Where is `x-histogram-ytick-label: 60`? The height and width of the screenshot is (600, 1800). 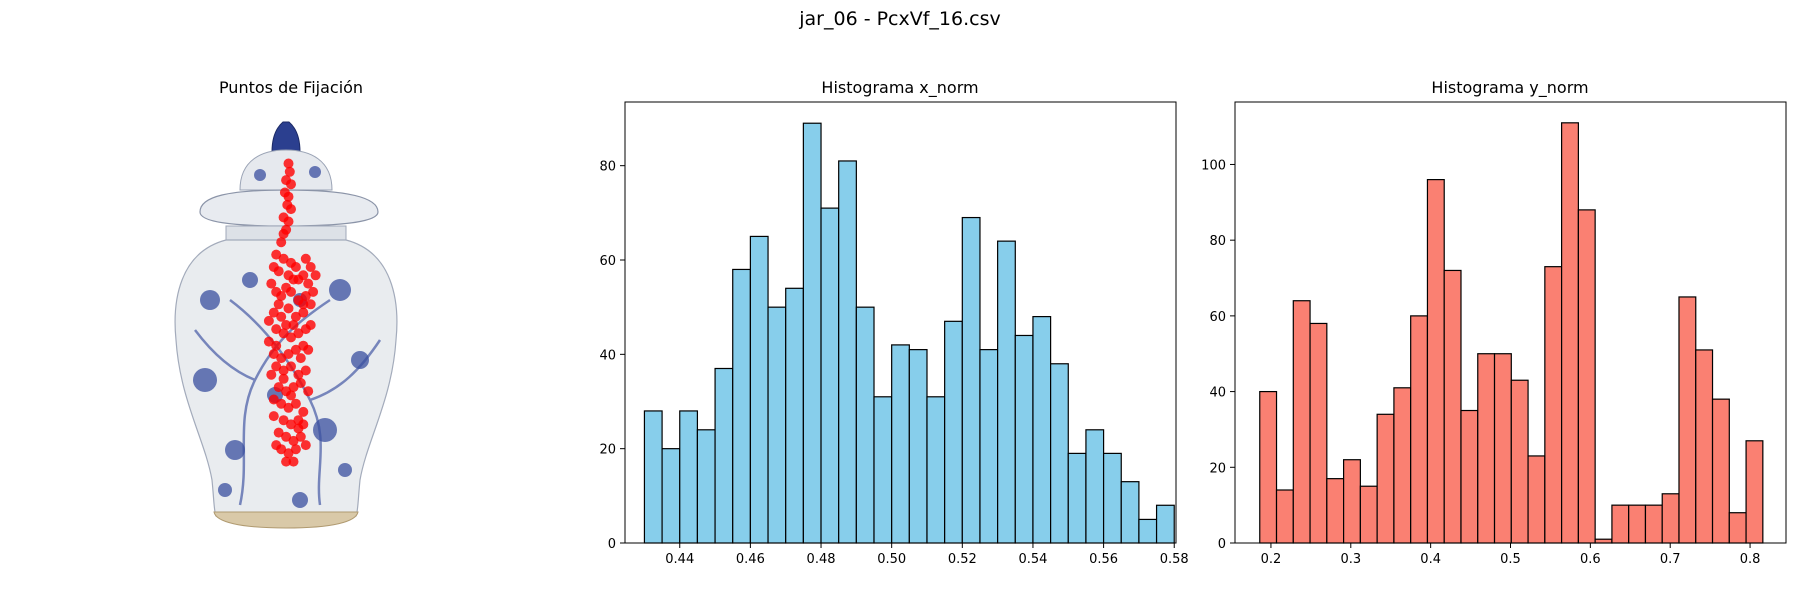
x-histogram-ytick-label: 60 is located at coordinates (607, 261).